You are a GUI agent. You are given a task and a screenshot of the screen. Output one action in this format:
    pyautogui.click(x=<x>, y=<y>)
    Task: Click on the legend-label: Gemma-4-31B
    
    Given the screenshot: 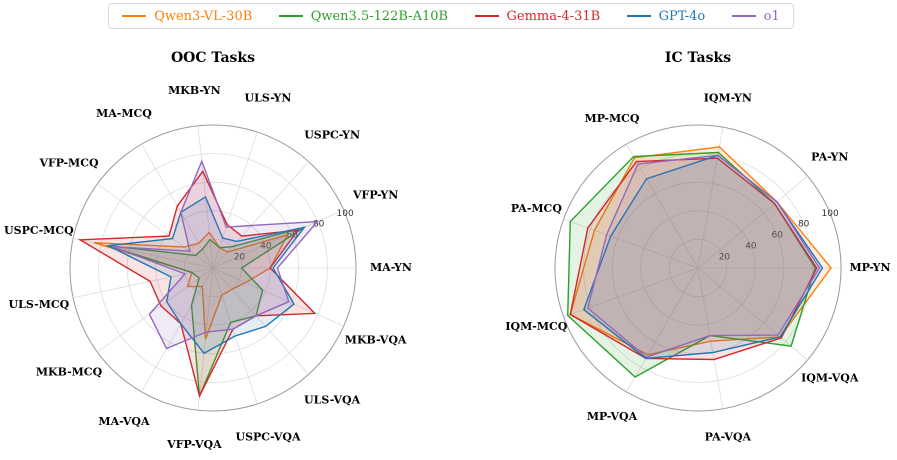 What is the action you would take?
    pyautogui.click(x=553, y=16)
    